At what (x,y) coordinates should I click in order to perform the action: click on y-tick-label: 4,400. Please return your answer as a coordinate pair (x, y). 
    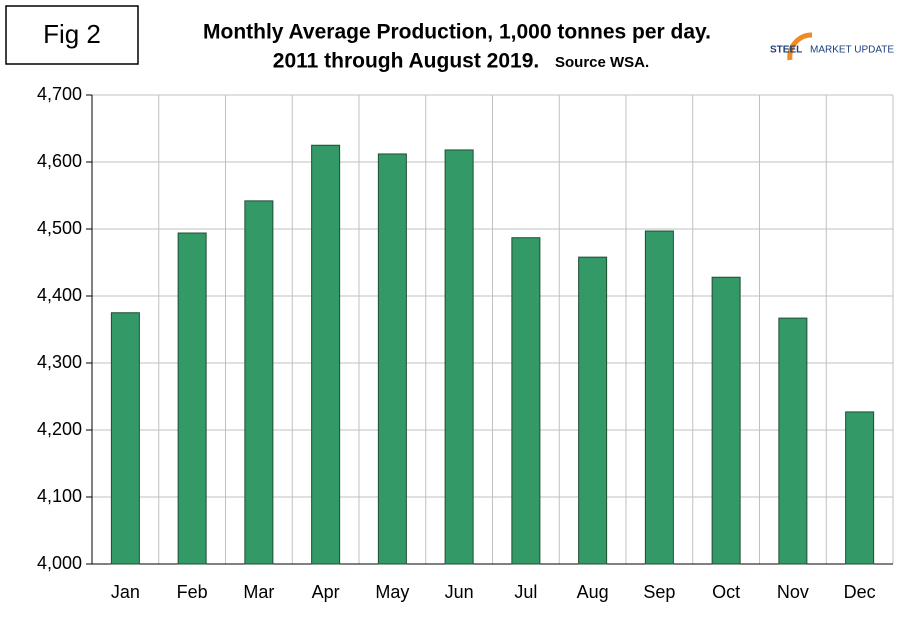
    Looking at the image, I should click on (59, 295).